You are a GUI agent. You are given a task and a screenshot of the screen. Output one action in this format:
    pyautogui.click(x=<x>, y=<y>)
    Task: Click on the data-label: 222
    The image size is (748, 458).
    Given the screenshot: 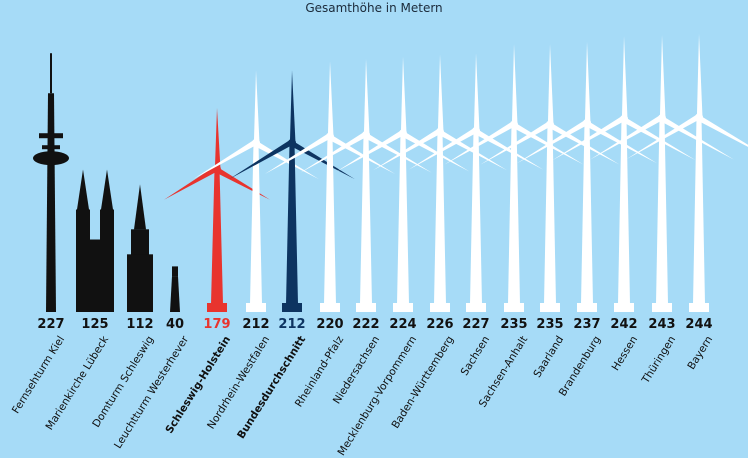 What is the action you would take?
    pyautogui.click(x=366, y=324)
    